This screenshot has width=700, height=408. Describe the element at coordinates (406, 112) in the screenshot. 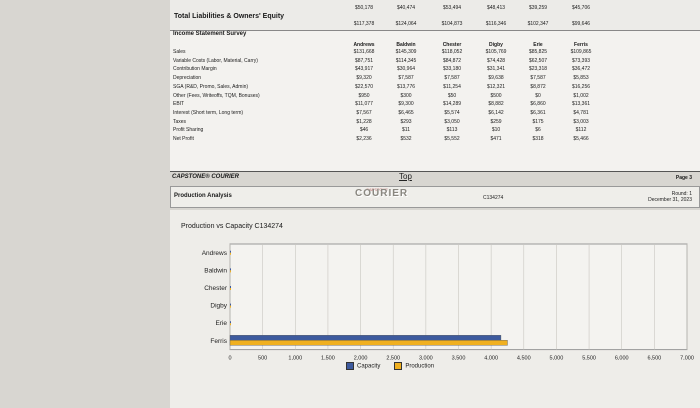

I see `income-cell: $6,465` at that location.